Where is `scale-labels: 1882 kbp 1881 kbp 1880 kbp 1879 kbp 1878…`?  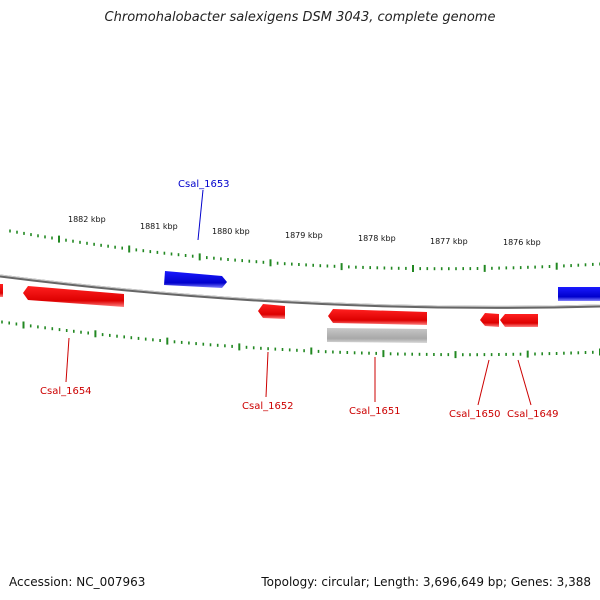
scale-labels: 1882 kbp 1881 kbp 1880 kbp 1879 kbp 1878… is located at coordinates (304, 231).